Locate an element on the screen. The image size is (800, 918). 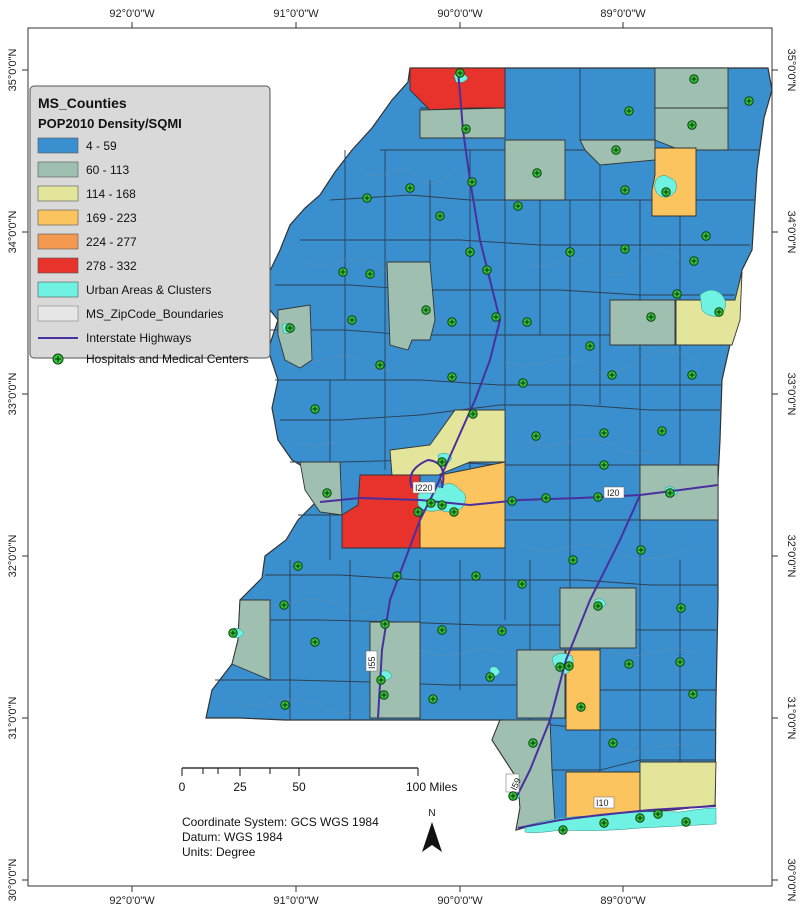
scale-tick-25: 25 is located at coordinates (240, 787).